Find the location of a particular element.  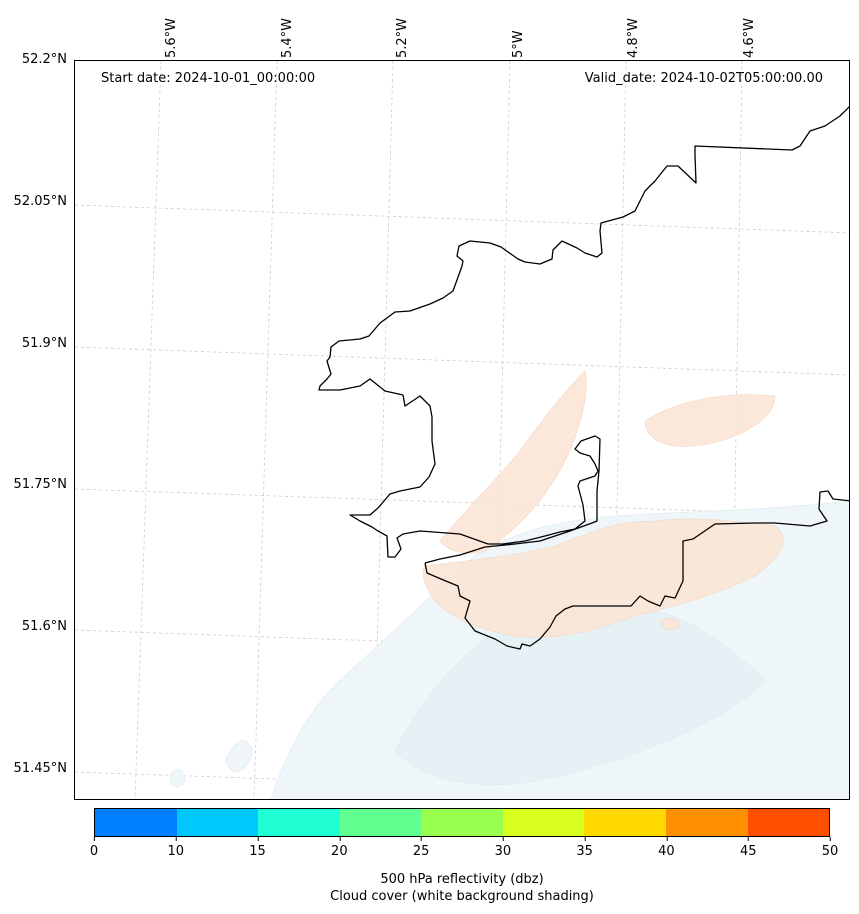

reflectivity-colorbar is located at coordinates (462, 822).